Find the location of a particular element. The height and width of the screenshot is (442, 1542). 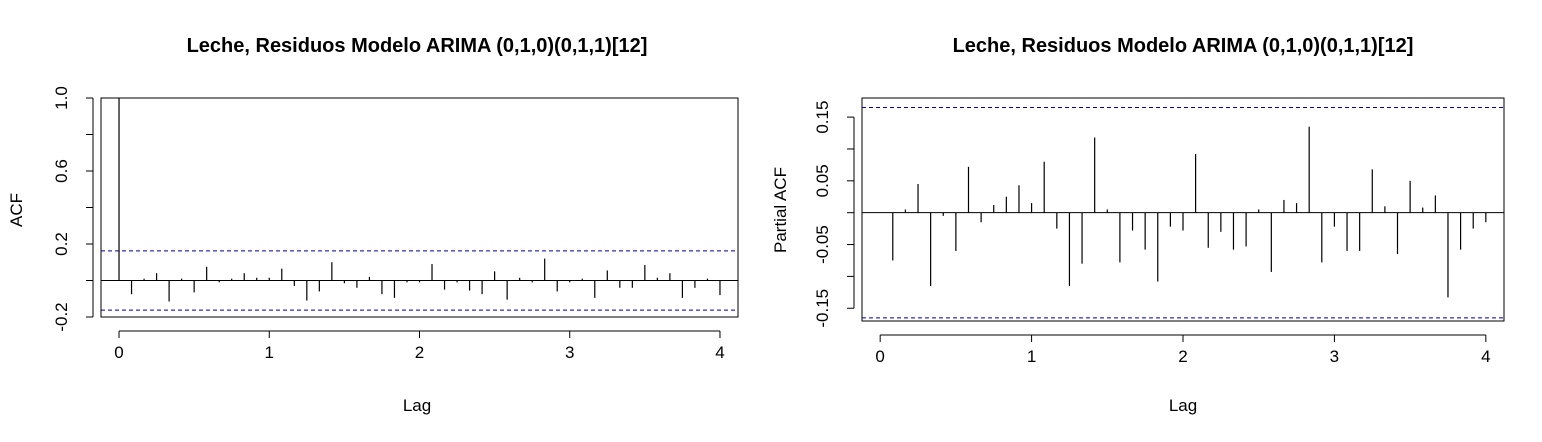

acf-x-tick-label: 2 is located at coordinates (419, 352).